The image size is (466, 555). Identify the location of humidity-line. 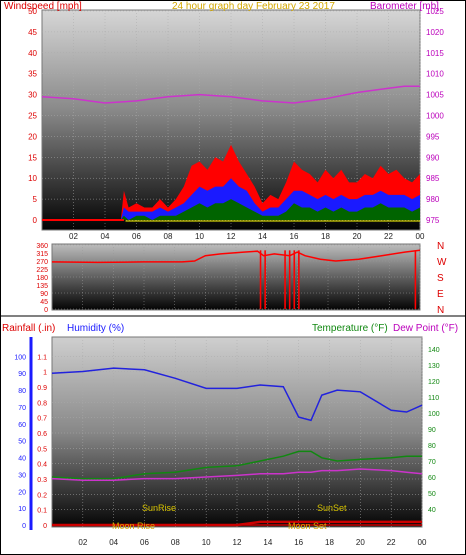
(237, 394).